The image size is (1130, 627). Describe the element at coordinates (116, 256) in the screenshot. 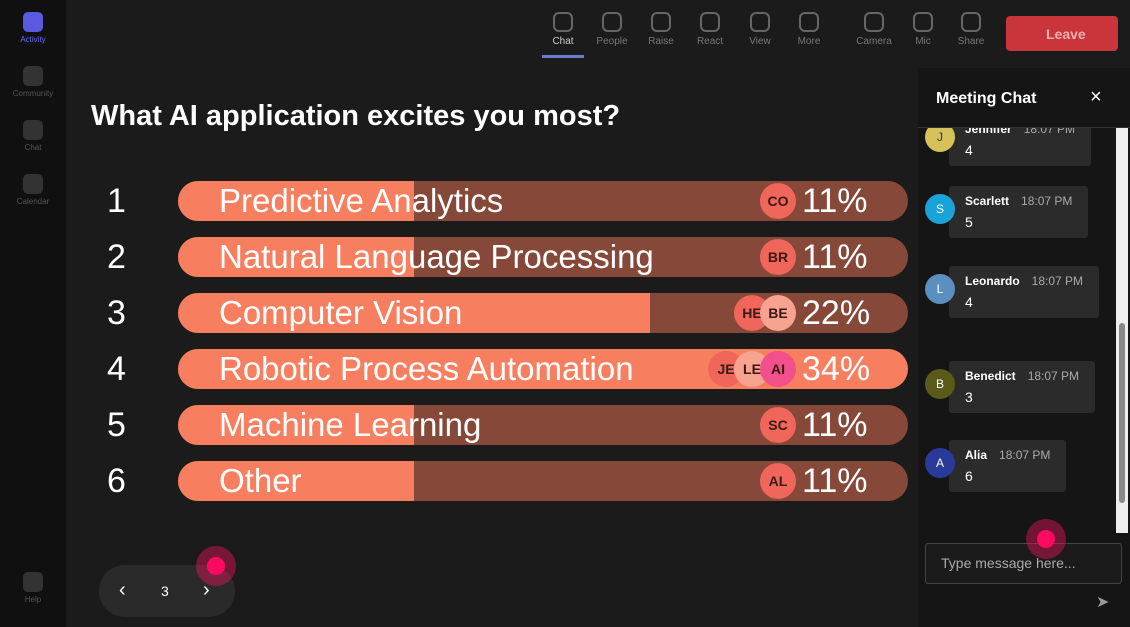

I see `poll-rank: 2` at that location.